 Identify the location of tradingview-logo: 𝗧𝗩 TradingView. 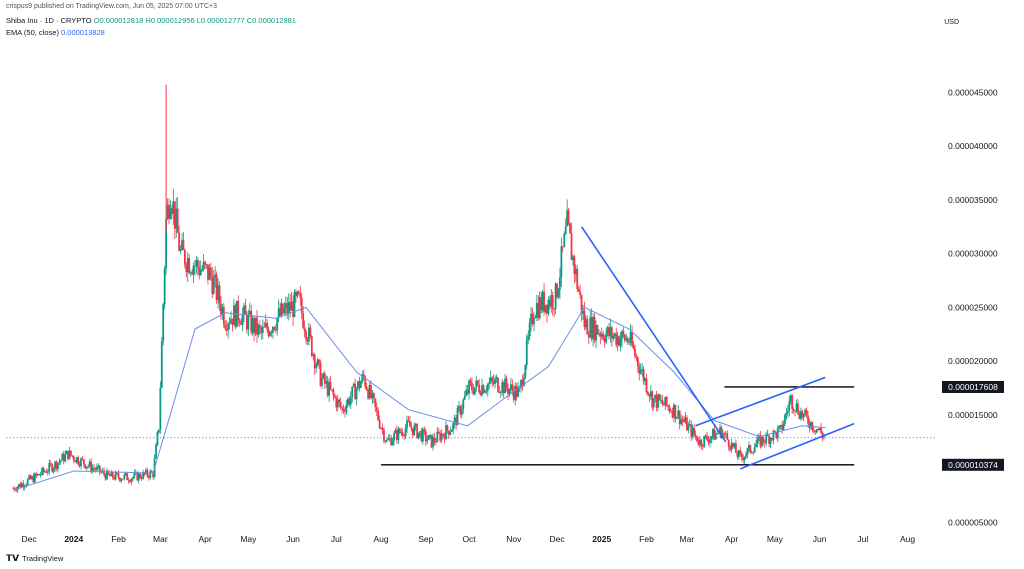
(34, 558).